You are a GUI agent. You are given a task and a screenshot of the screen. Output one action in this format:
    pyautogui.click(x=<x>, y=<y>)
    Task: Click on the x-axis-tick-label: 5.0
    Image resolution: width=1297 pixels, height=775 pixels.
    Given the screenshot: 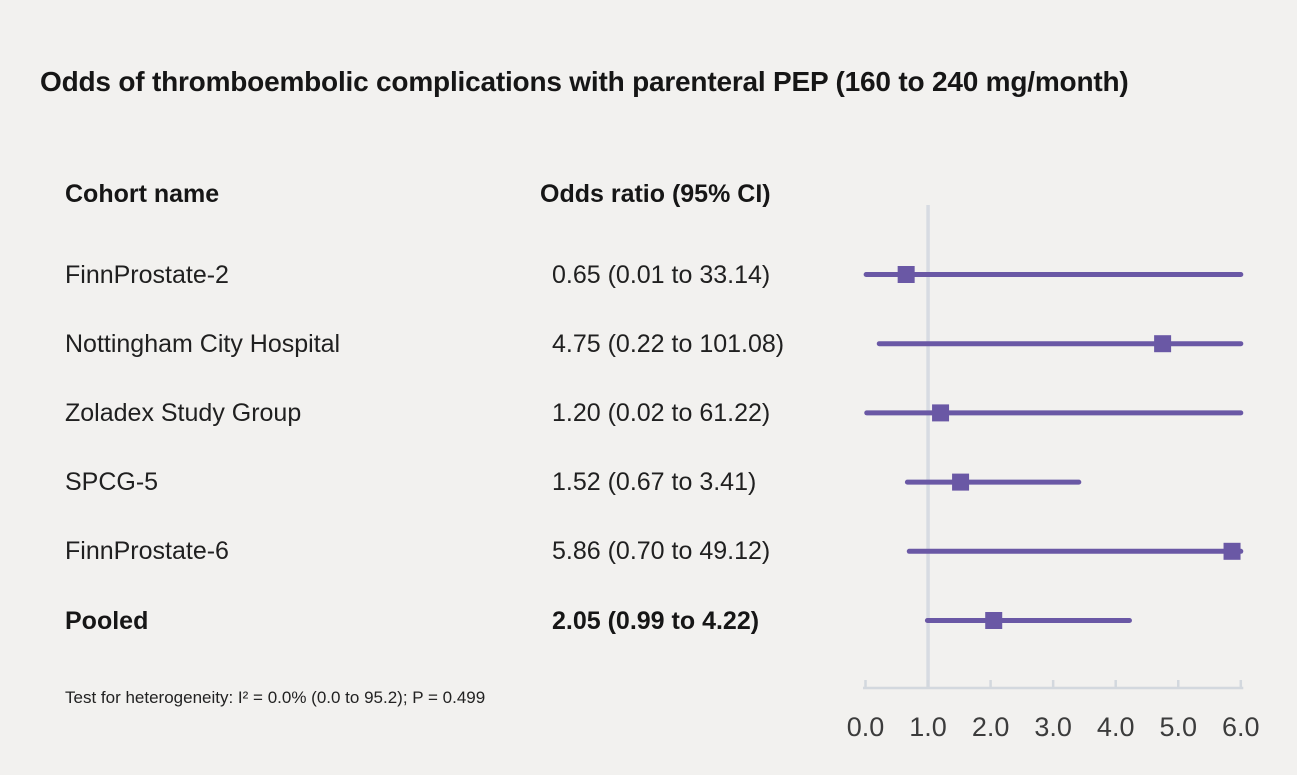 What is the action you would take?
    pyautogui.click(x=1178, y=727)
    